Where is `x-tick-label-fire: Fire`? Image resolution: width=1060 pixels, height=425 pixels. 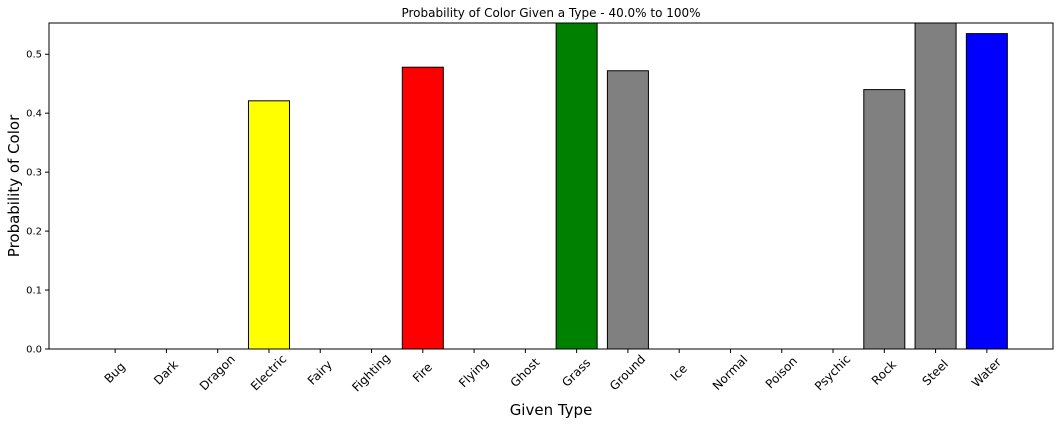 x-tick-label-fire: Fire is located at coordinates (422, 372).